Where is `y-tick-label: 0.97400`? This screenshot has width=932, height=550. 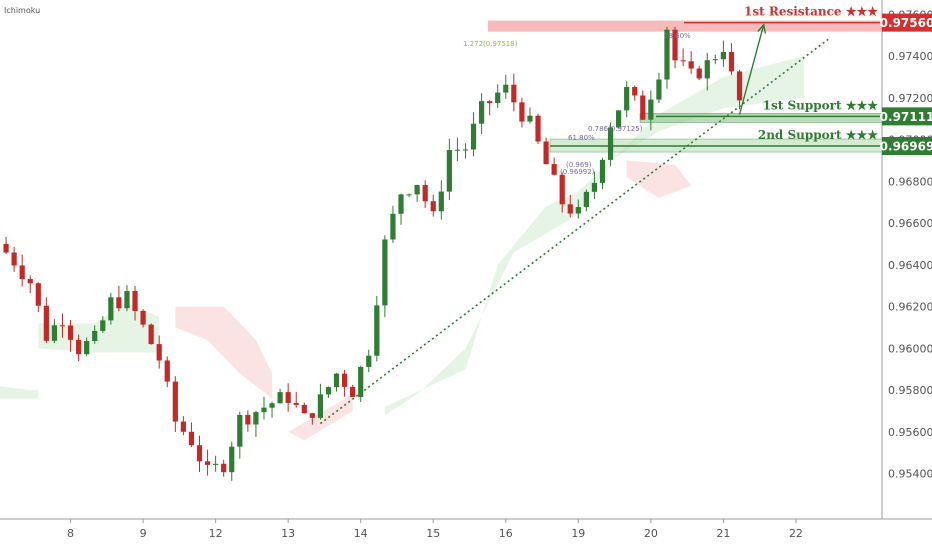
y-tick-label: 0.97400 is located at coordinates (910, 56).